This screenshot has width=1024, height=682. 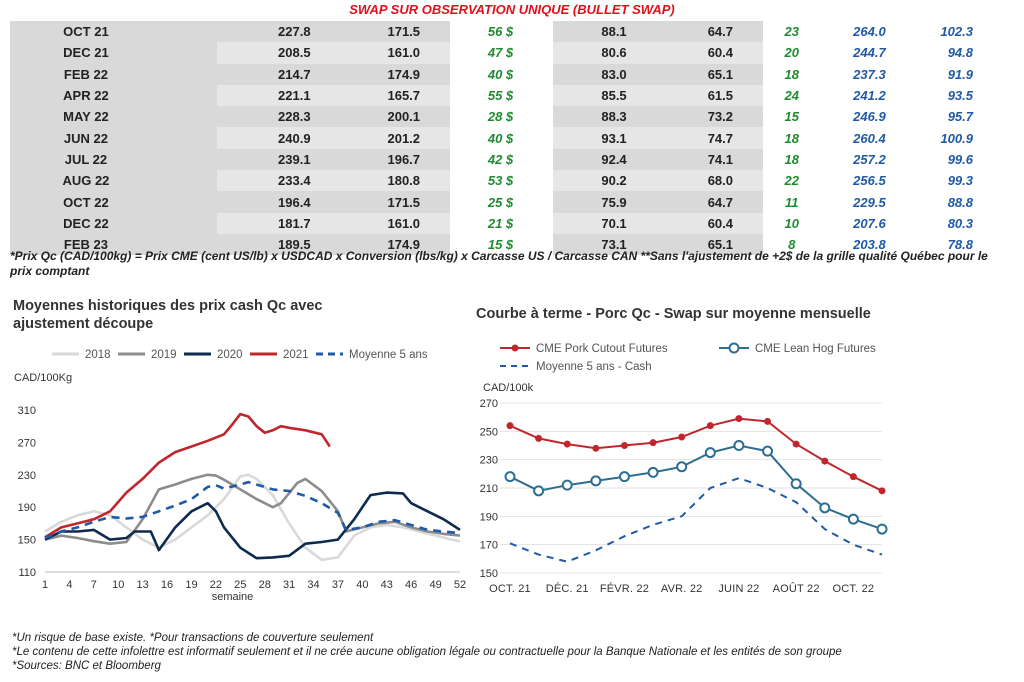 I want to click on x-tick-label: 19, so click(x=191, y=585).